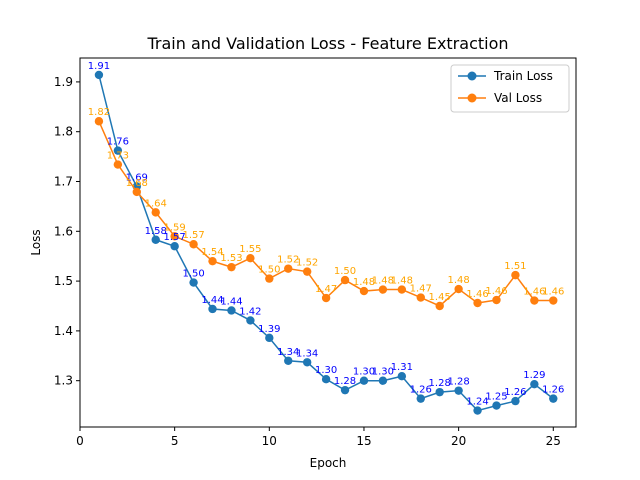  Describe the element at coordinates (250, 249) in the screenshot. I see `val-loss-value-label: 1.55` at that location.